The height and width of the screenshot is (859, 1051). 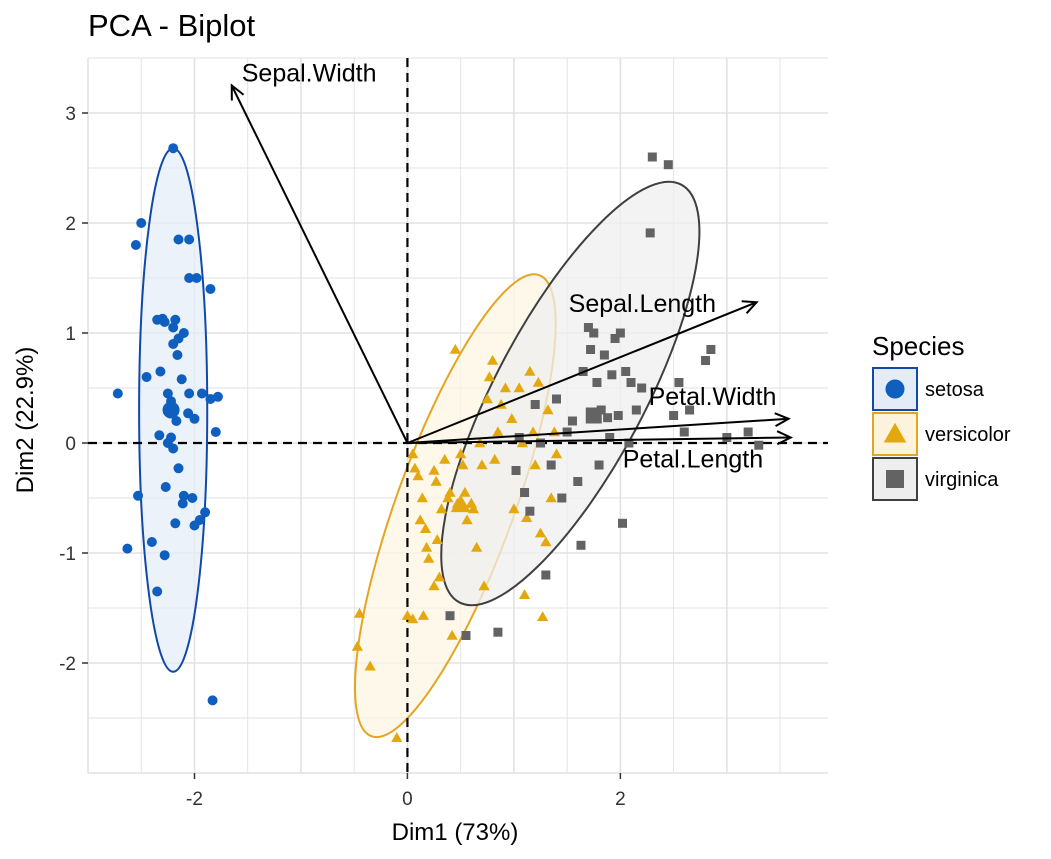 I want to click on y-tick-label: -1, so click(x=67, y=554).